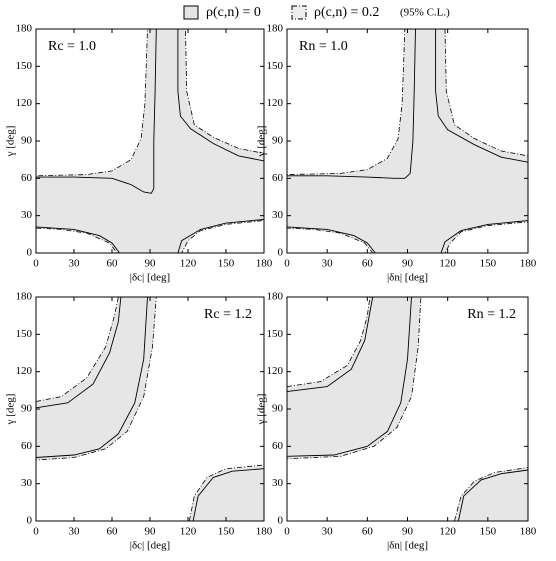 Image resolution: width=556 pixels, height=561 pixels. Describe the element at coordinates (228, 314) in the screenshot. I see `annotation: Rc = 1.2` at that location.